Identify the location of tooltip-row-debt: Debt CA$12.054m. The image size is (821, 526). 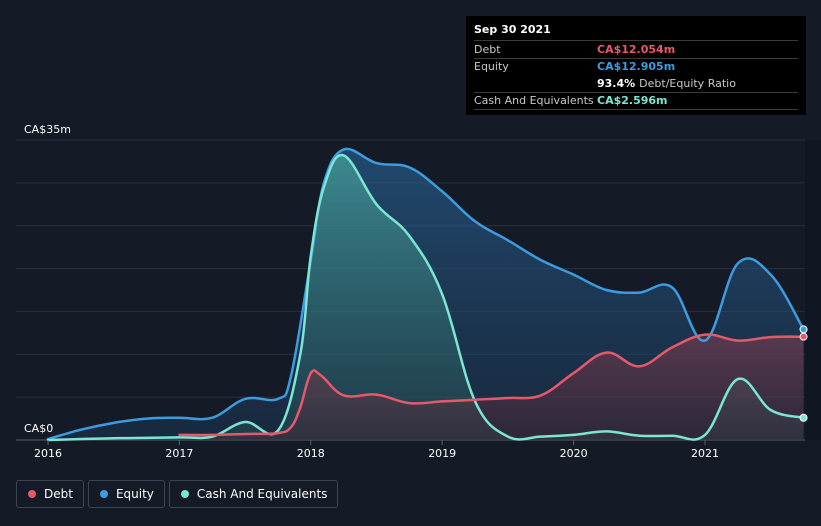
(636, 49).